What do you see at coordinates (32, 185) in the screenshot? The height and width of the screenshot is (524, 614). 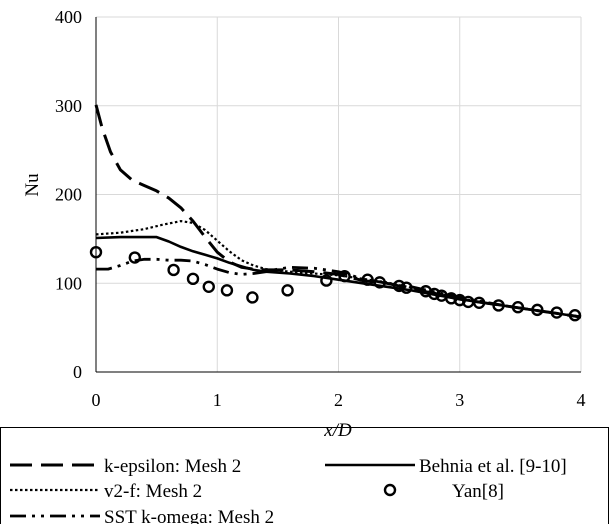 I see `y-axis-label: Nu` at bounding box center [32, 185].